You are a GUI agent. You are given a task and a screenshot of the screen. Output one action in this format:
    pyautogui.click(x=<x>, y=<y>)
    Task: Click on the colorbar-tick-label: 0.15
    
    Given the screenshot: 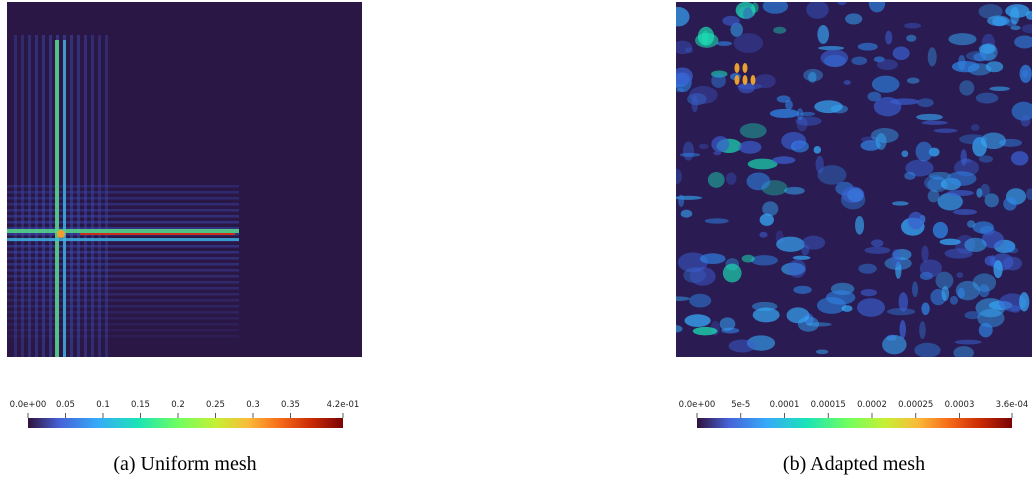 What is the action you would take?
    pyautogui.click(x=140, y=405)
    